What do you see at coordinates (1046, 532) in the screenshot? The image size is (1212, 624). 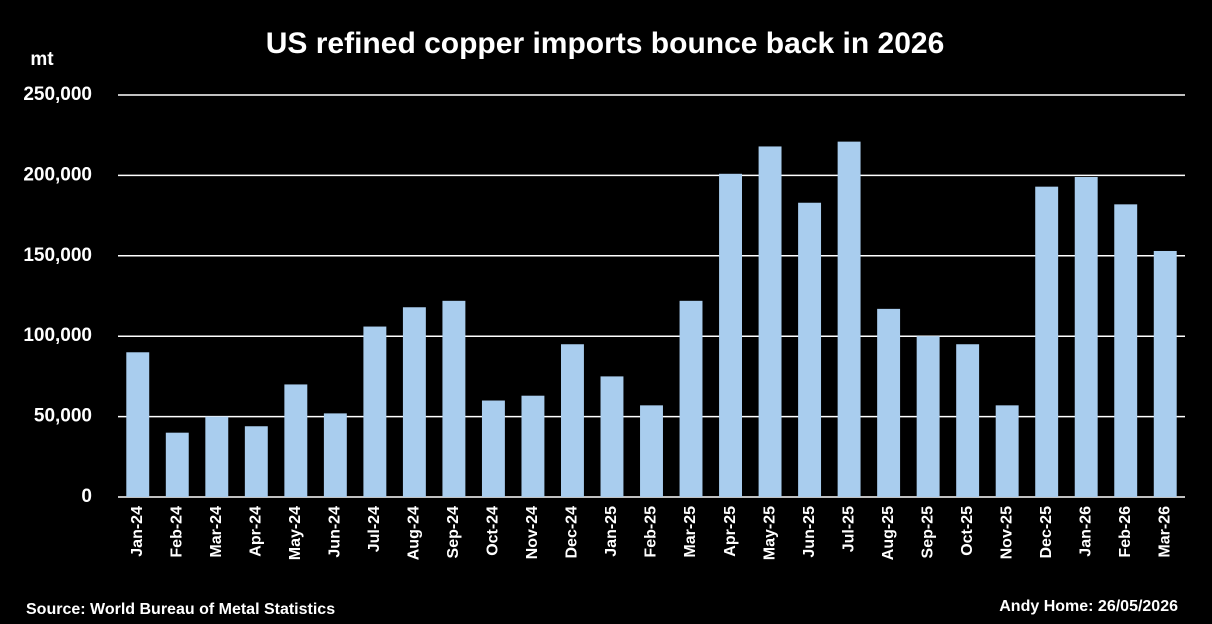 I see `x-tick-label: Dec-25` at bounding box center [1046, 532].